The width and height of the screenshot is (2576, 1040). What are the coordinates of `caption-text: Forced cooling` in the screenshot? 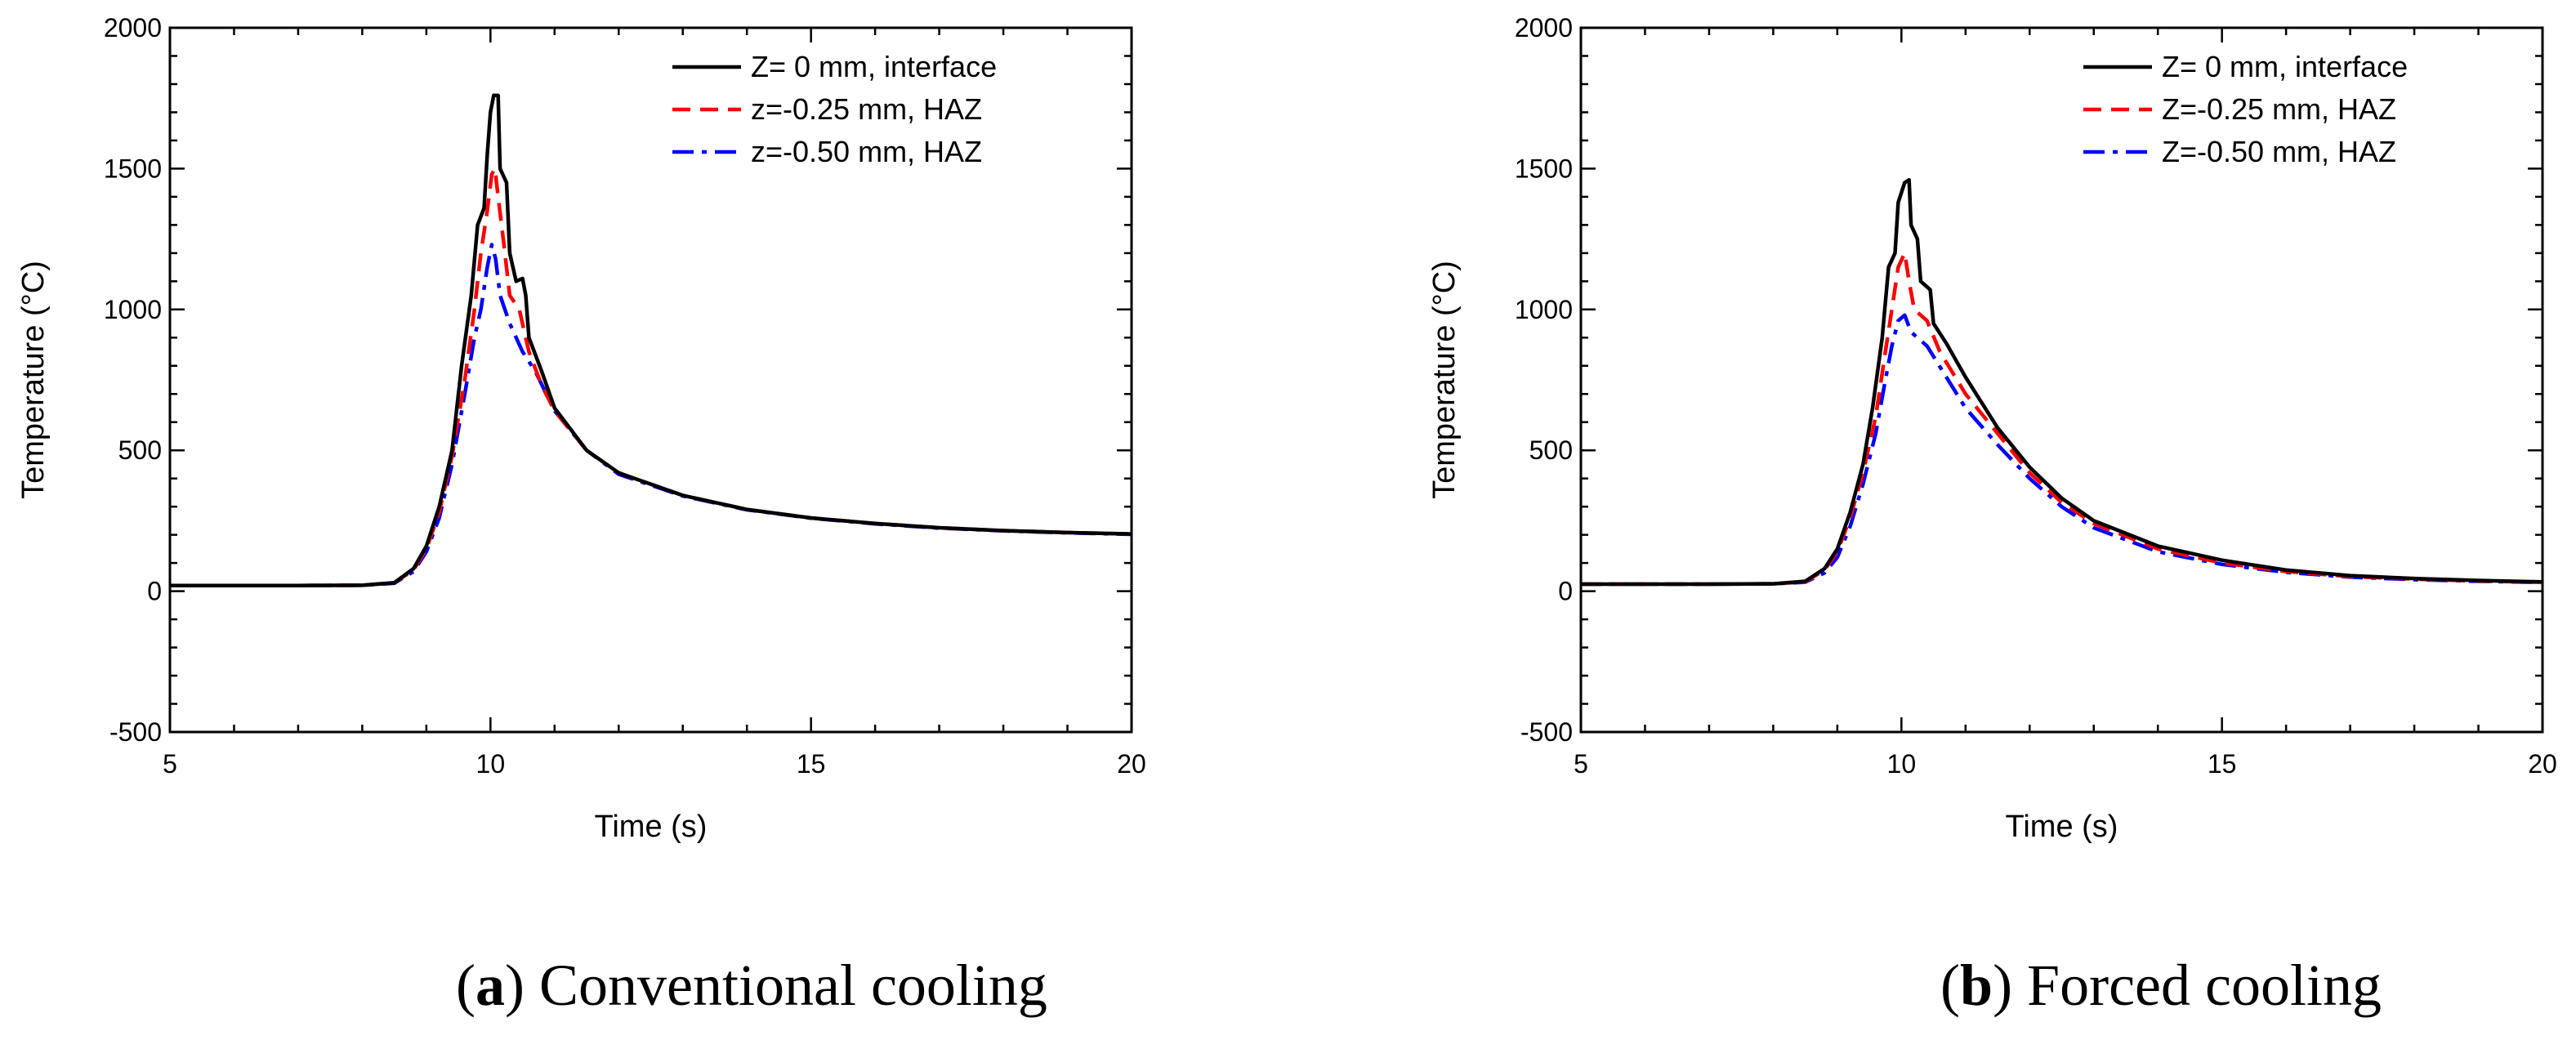 It's located at (2205, 986).